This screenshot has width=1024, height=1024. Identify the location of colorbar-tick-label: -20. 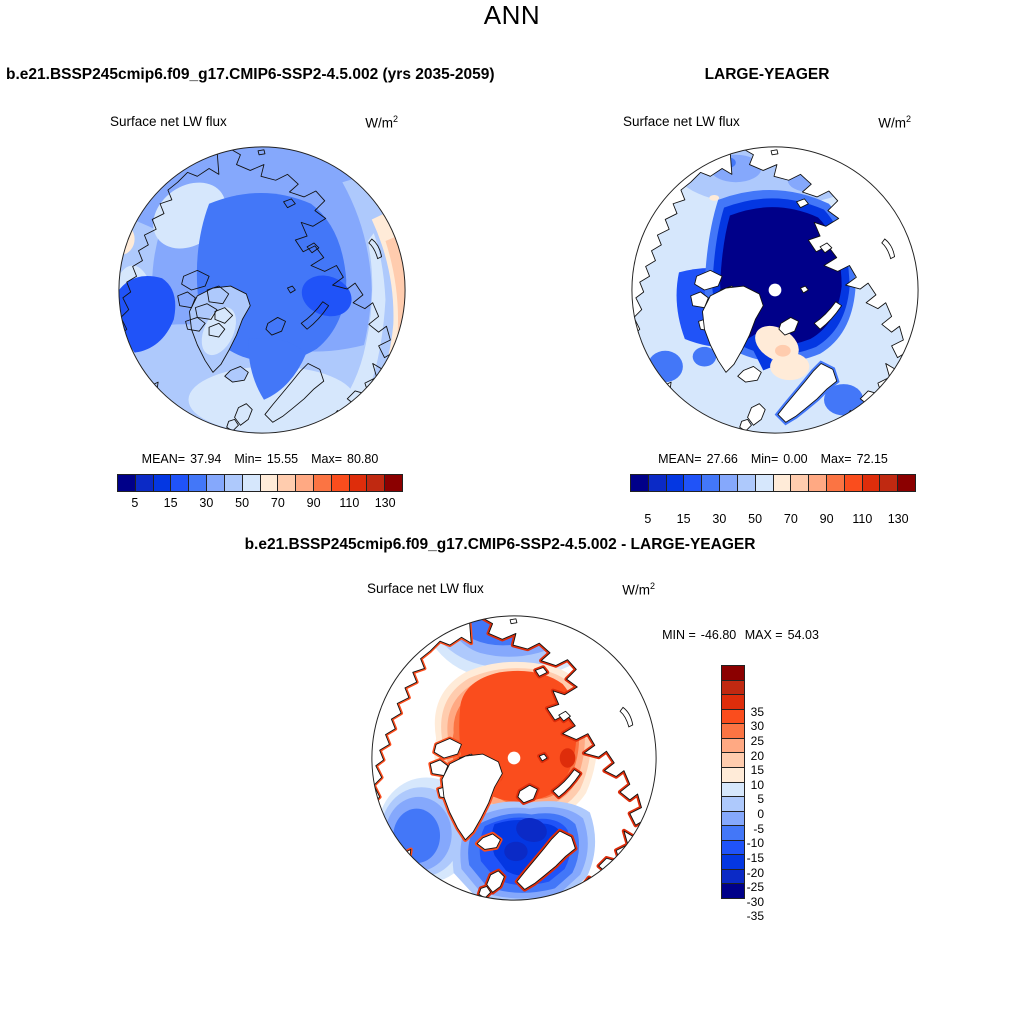
(755, 872).